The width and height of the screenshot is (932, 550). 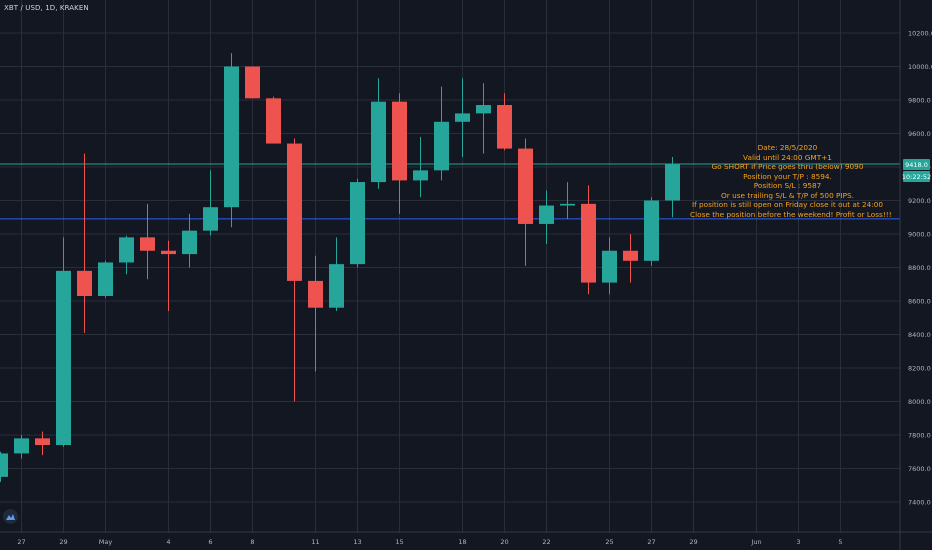 I want to click on x-tick-label: 25, so click(x=609, y=542).